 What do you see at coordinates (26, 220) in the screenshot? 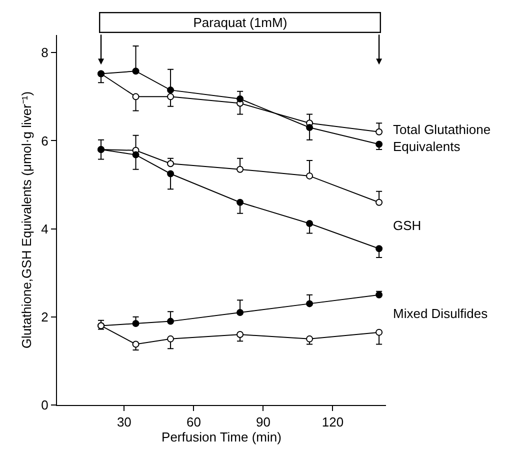
I see `y-axis-title: Glutathione,GSH Equivalents (μmol·g liver⁻¹)` at bounding box center [26, 220].